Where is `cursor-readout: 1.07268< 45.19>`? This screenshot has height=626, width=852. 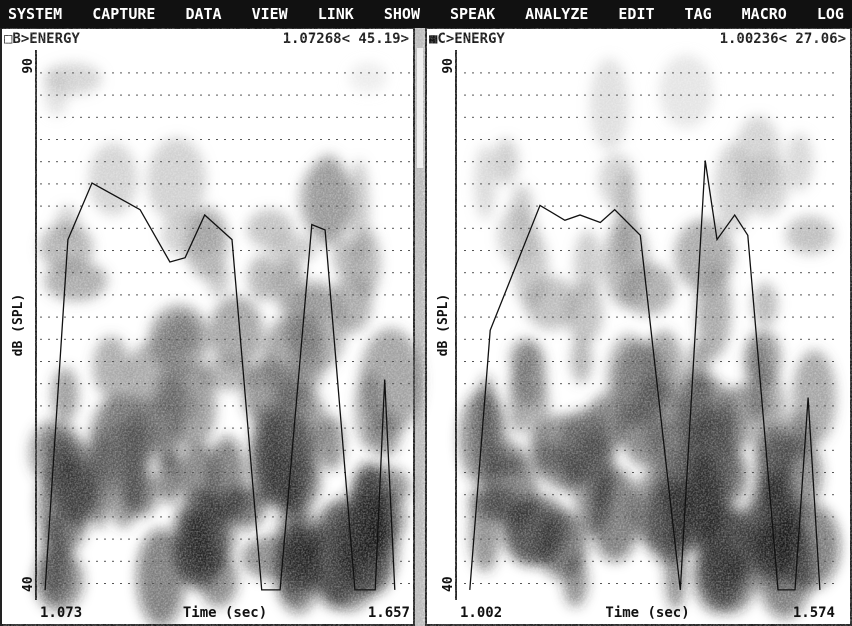 cursor-readout: 1.07268< 45.19> is located at coordinates (346, 39).